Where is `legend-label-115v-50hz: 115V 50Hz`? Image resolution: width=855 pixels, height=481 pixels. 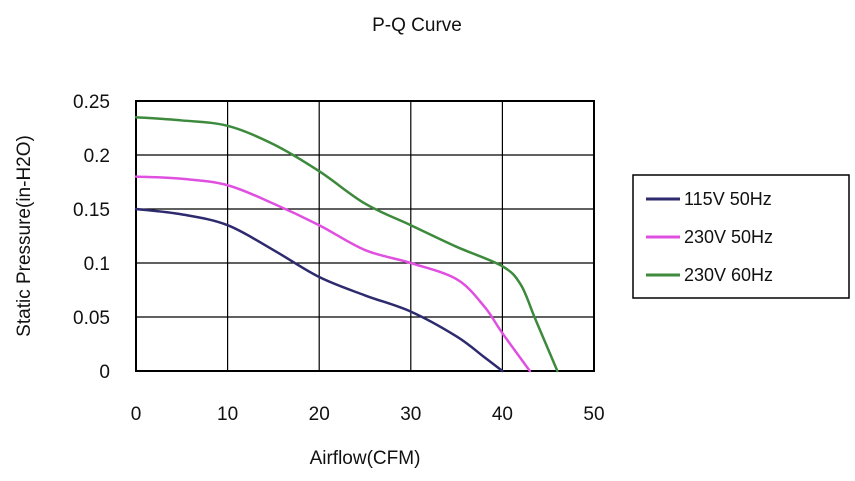 legend-label-115v-50hz: 115V 50Hz is located at coordinates (728, 199).